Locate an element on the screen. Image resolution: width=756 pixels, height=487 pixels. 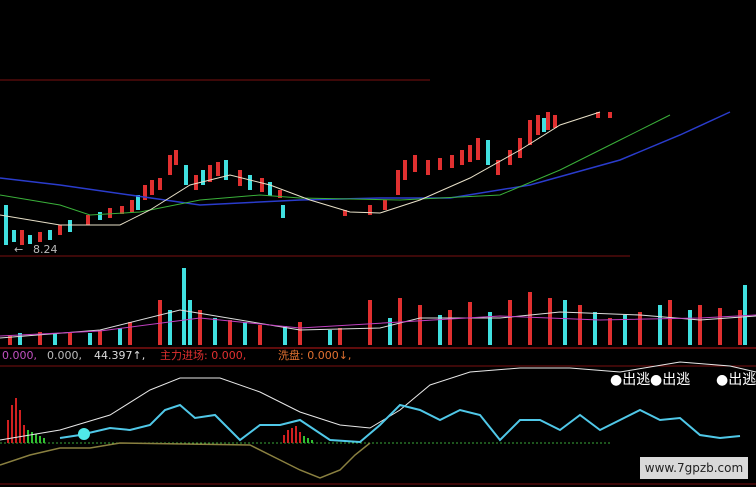
low-price-label: 8.24 is located at coordinates (45, 249).